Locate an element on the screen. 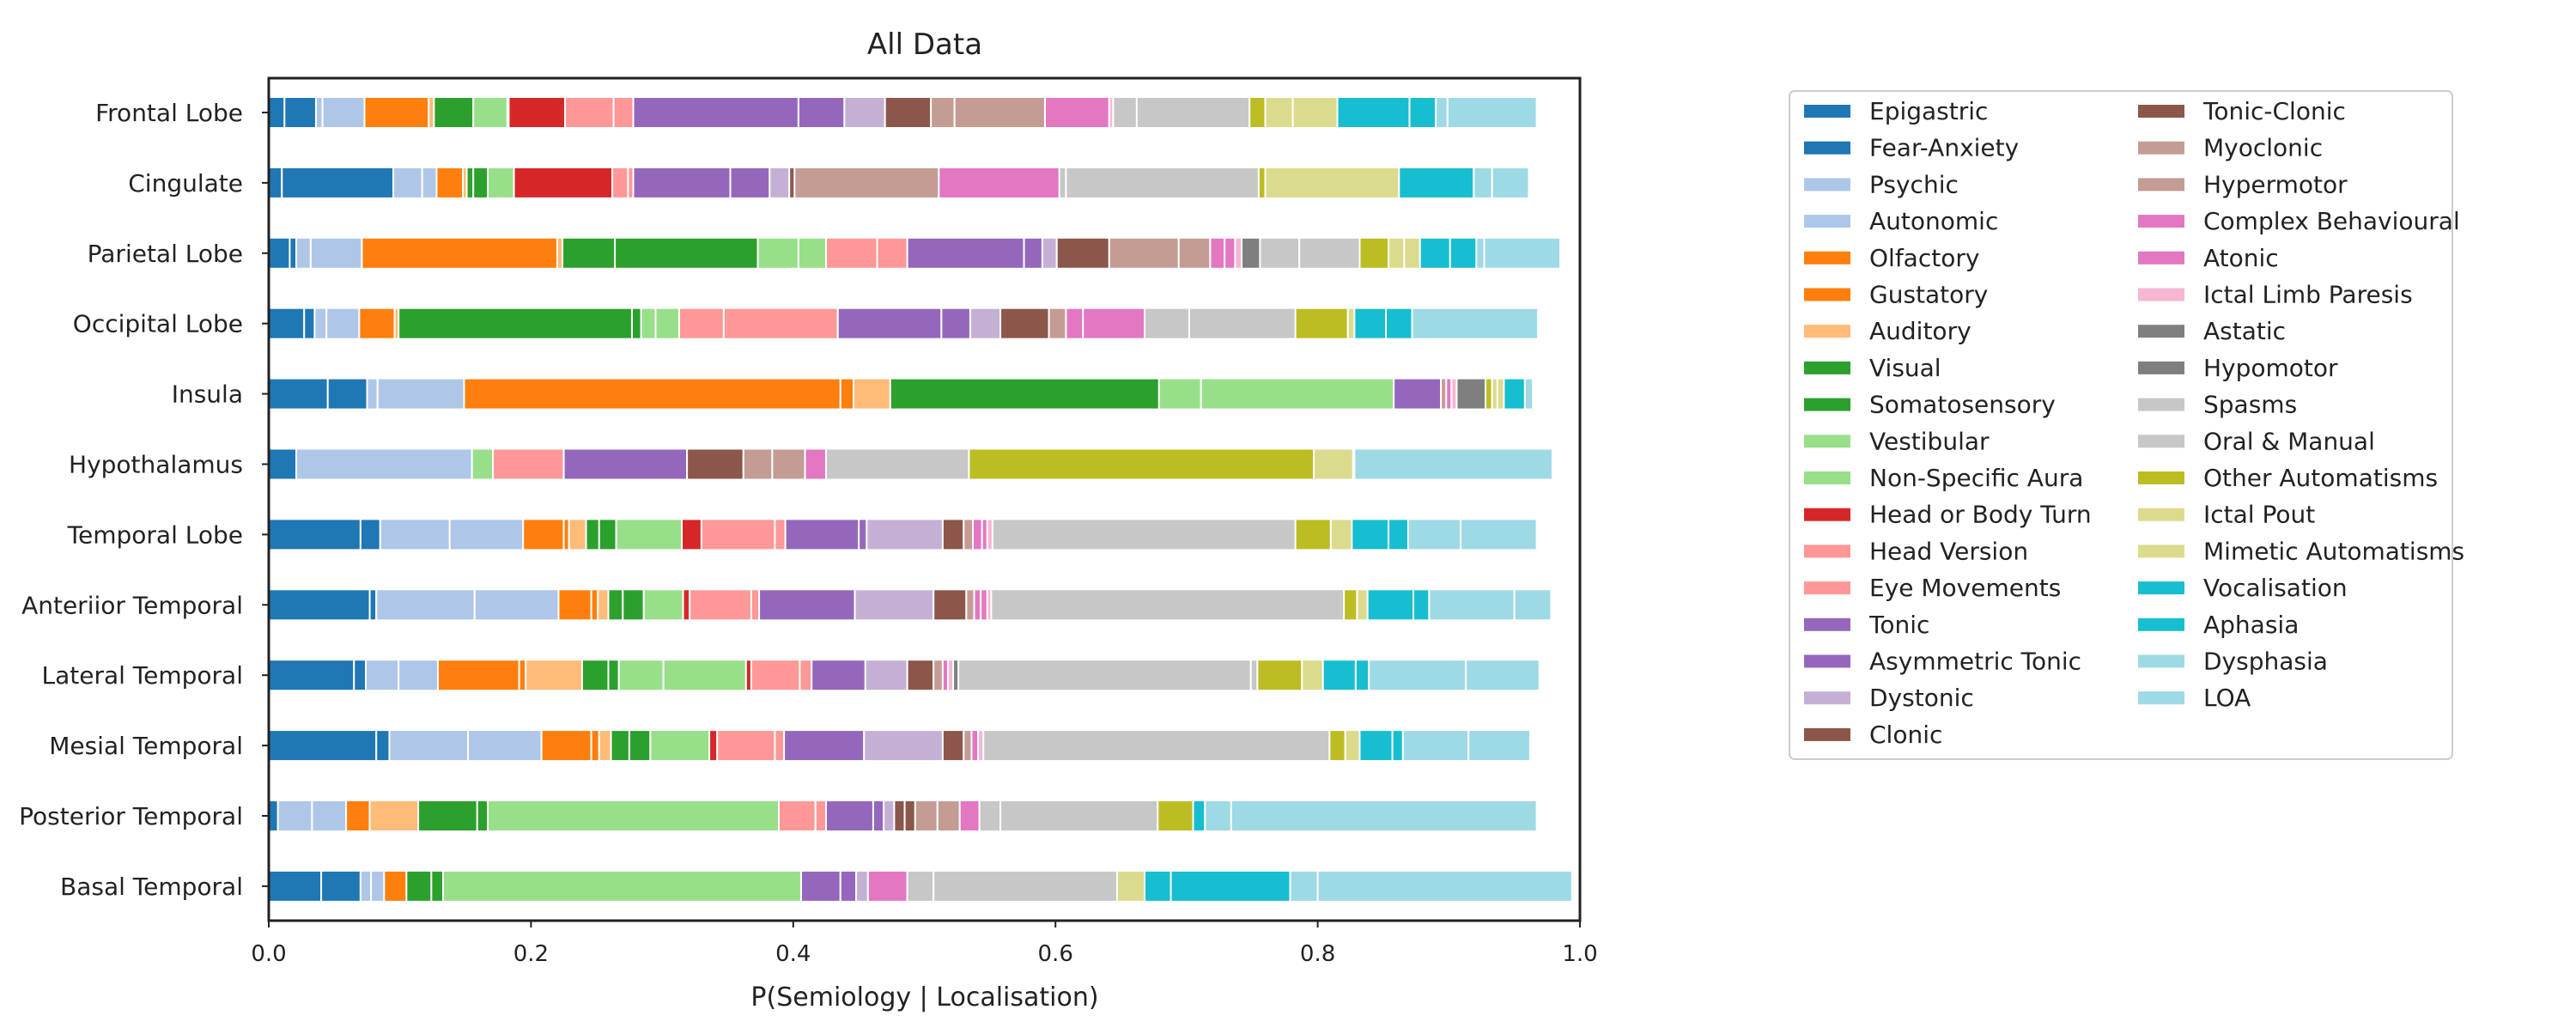 Image resolution: width=2576 pixels, height=1034 pixels. bar-segment-parietal-lobe-somatosensory is located at coordinates (686, 253).